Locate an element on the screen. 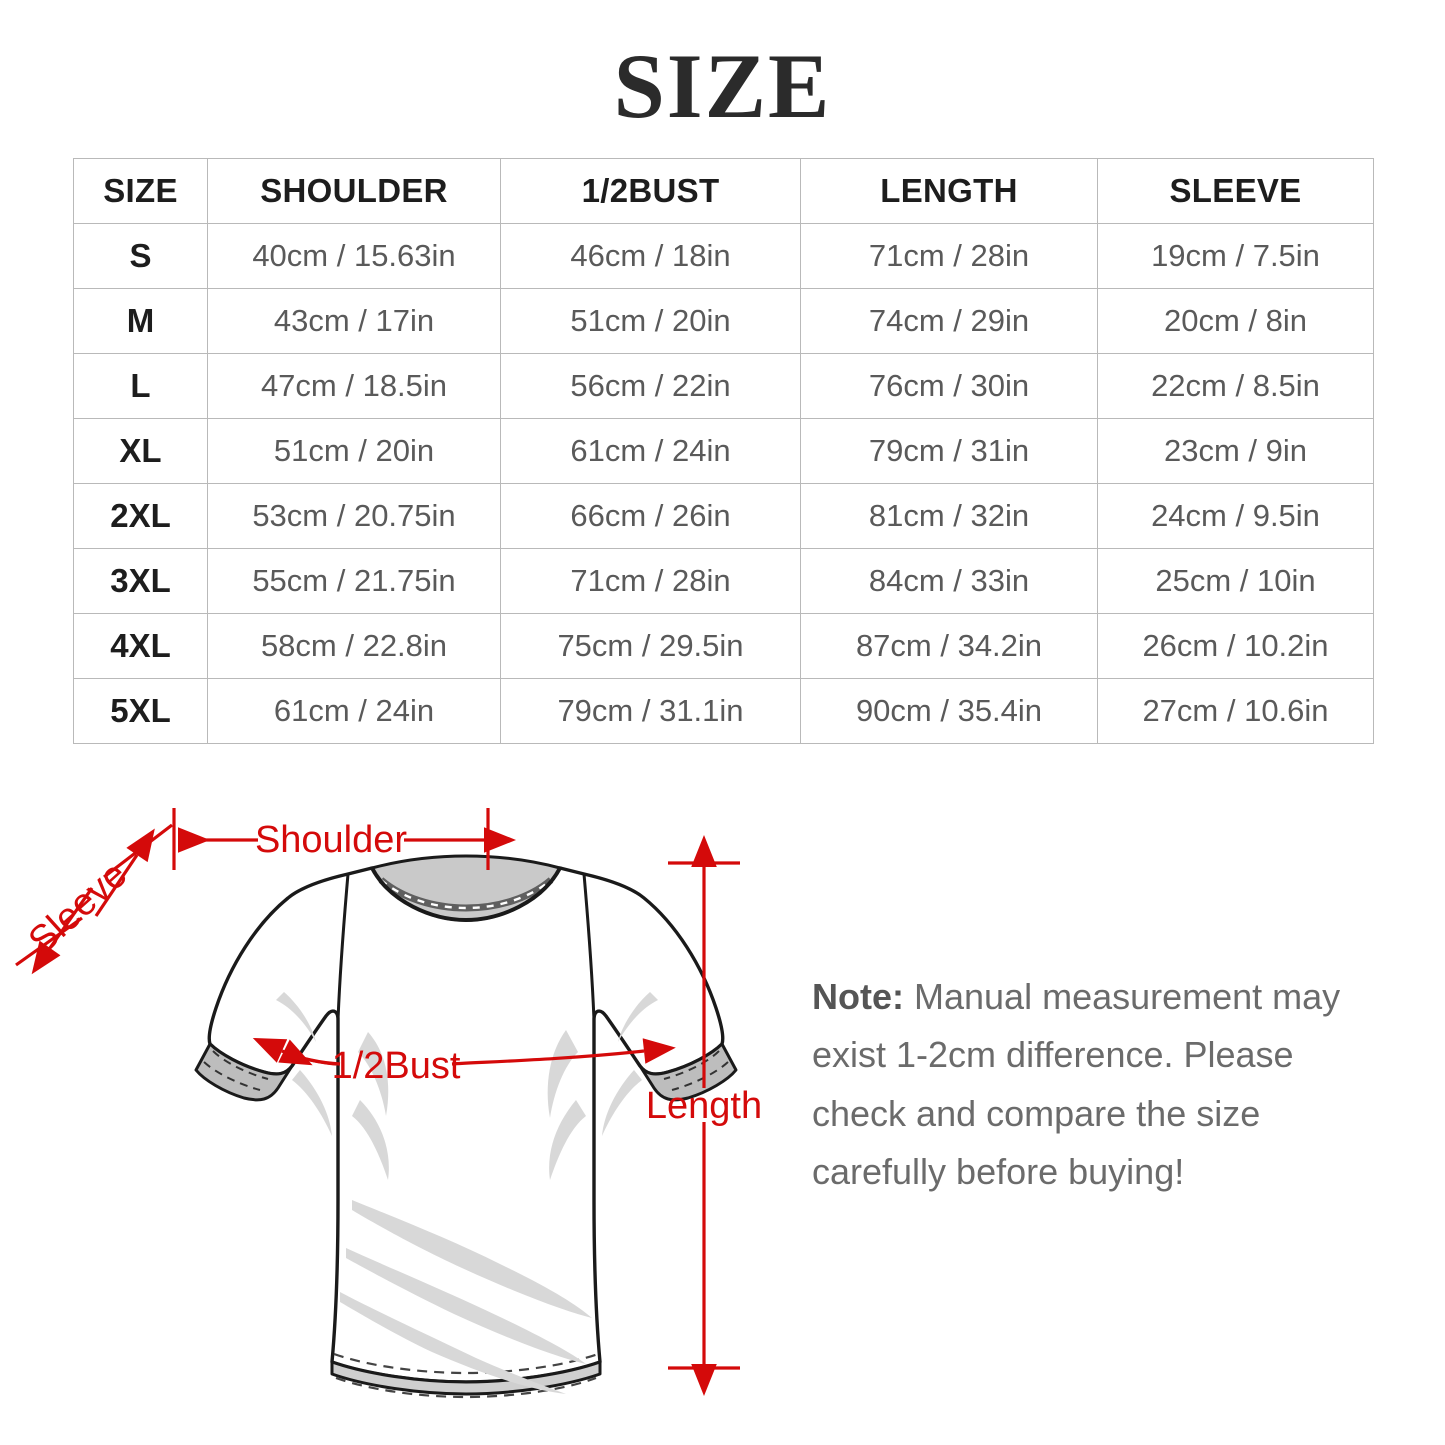 The height and width of the screenshot is (1445, 1445). cell-length: 87cm / 34.2in is located at coordinates (949, 646).